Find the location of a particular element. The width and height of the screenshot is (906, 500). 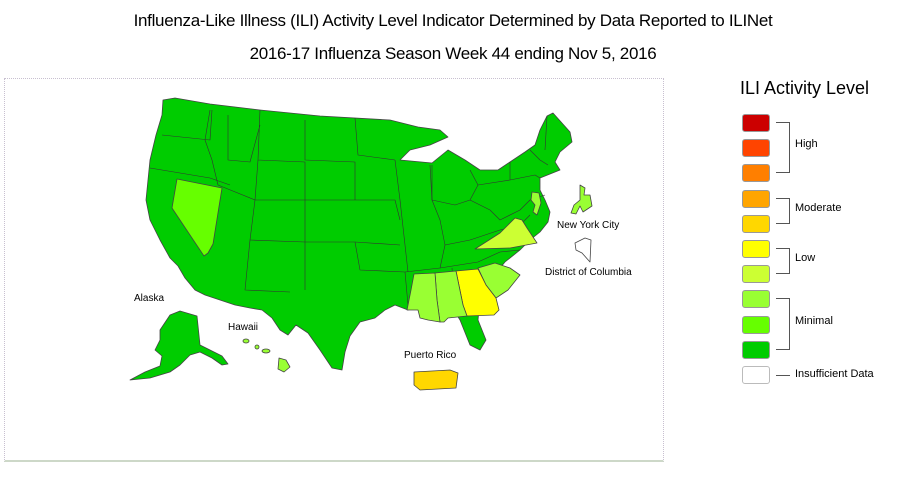

state-new-jersey is located at coordinates (536, 203).